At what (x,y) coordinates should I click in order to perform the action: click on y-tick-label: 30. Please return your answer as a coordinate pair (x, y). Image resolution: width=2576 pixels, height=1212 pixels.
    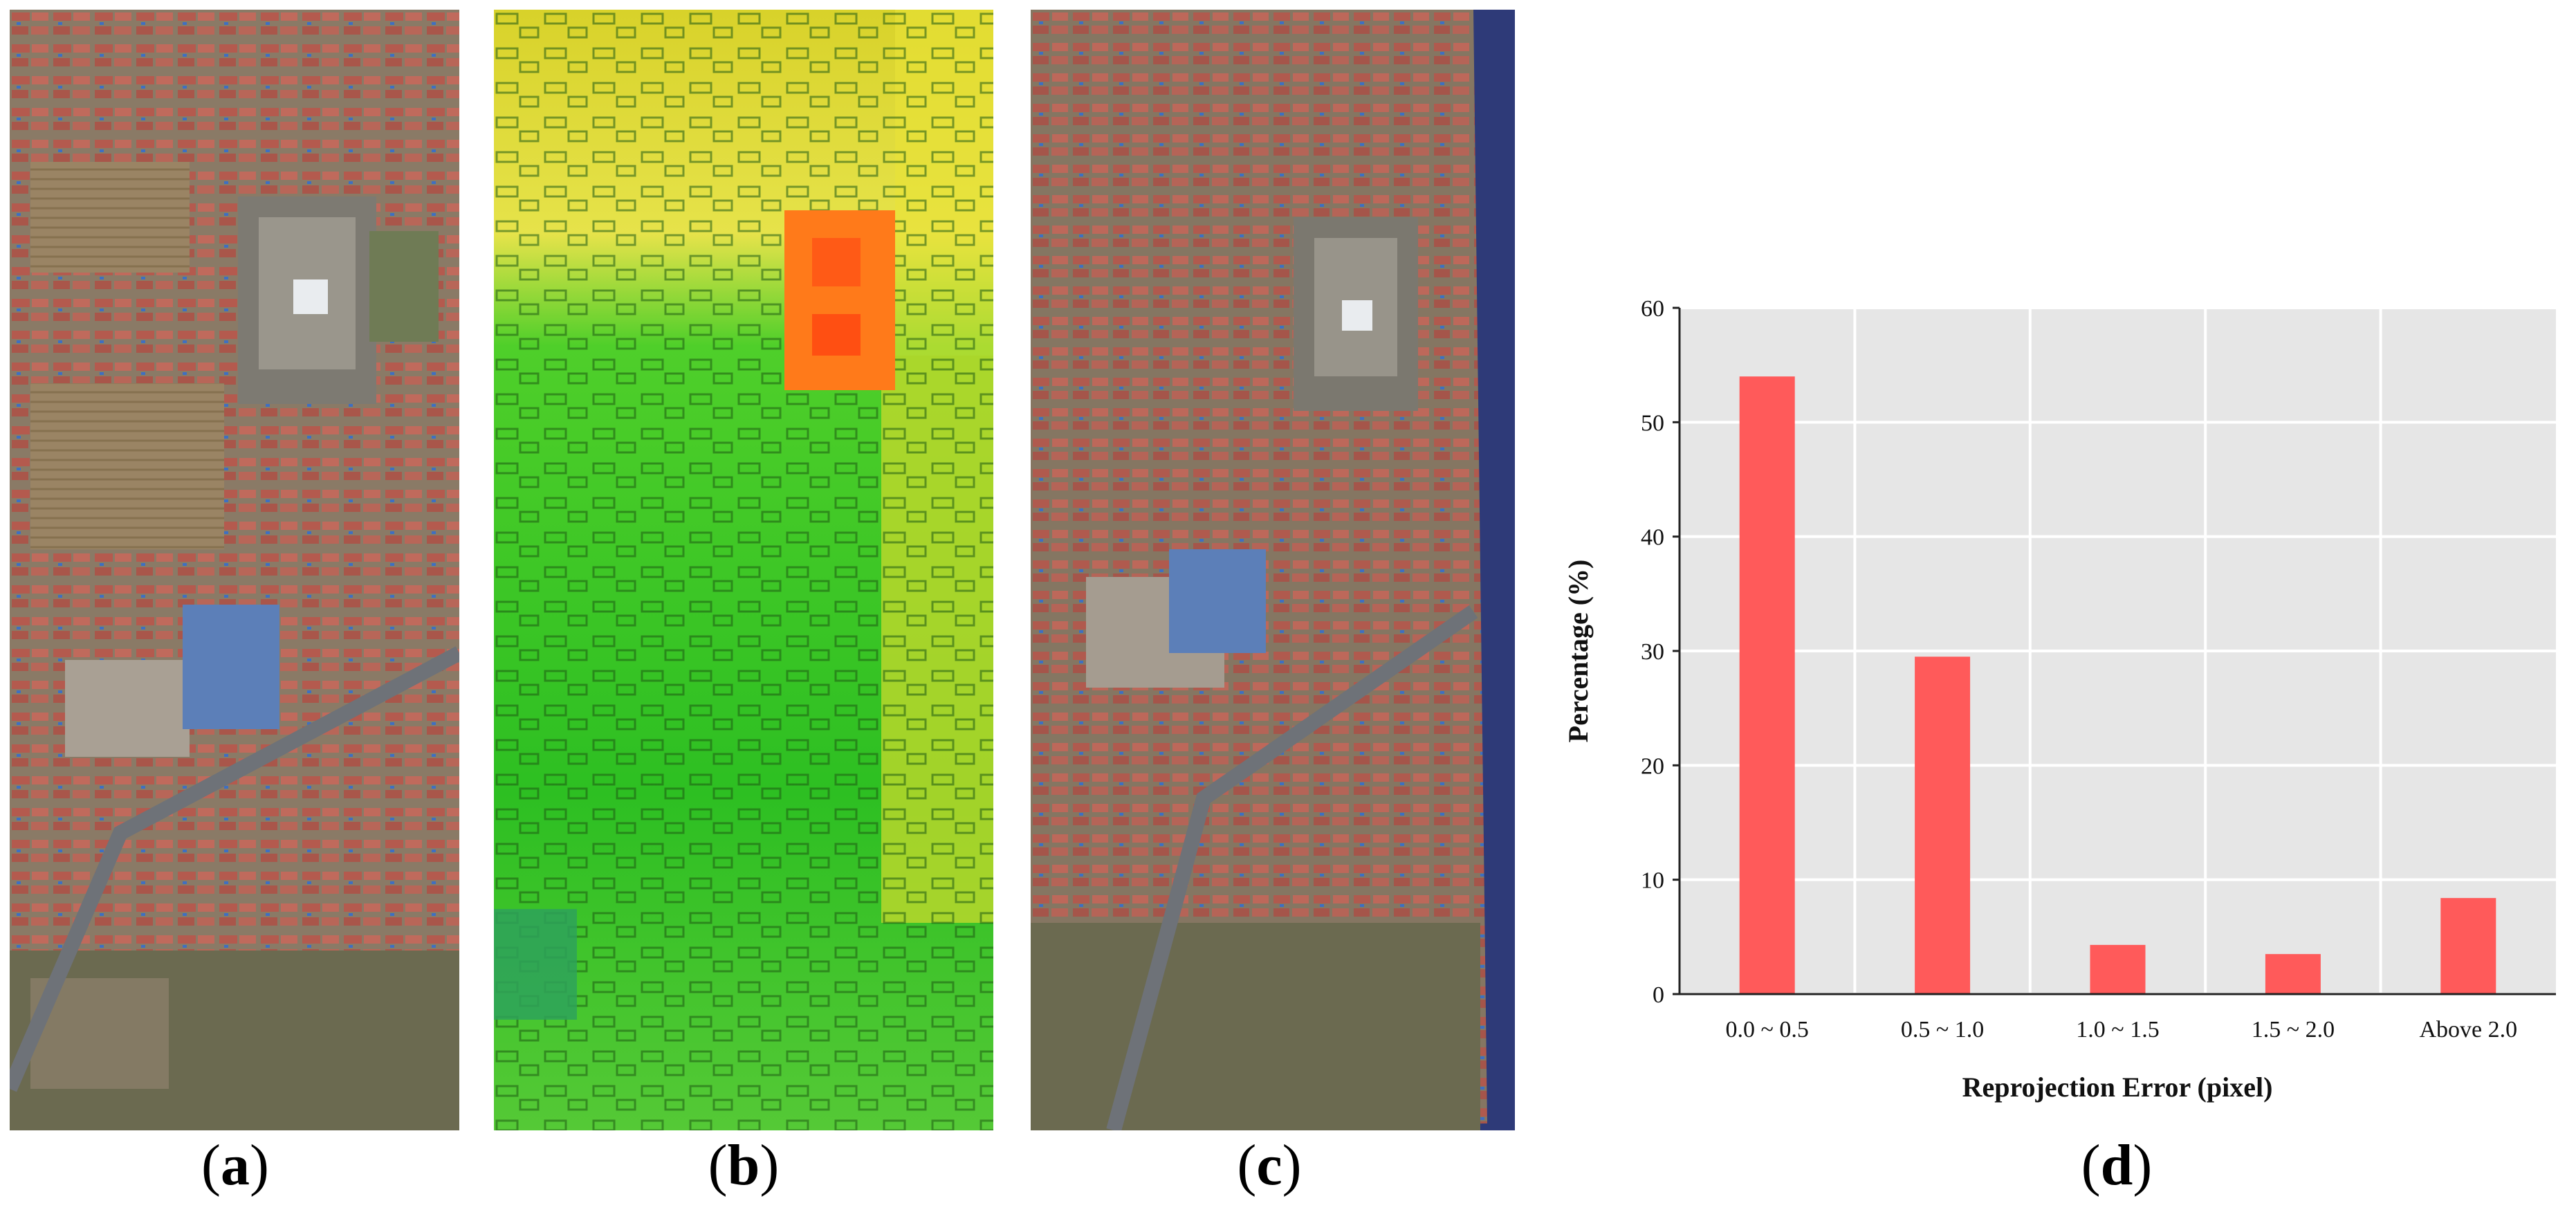
    Looking at the image, I should click on (1652, 652).